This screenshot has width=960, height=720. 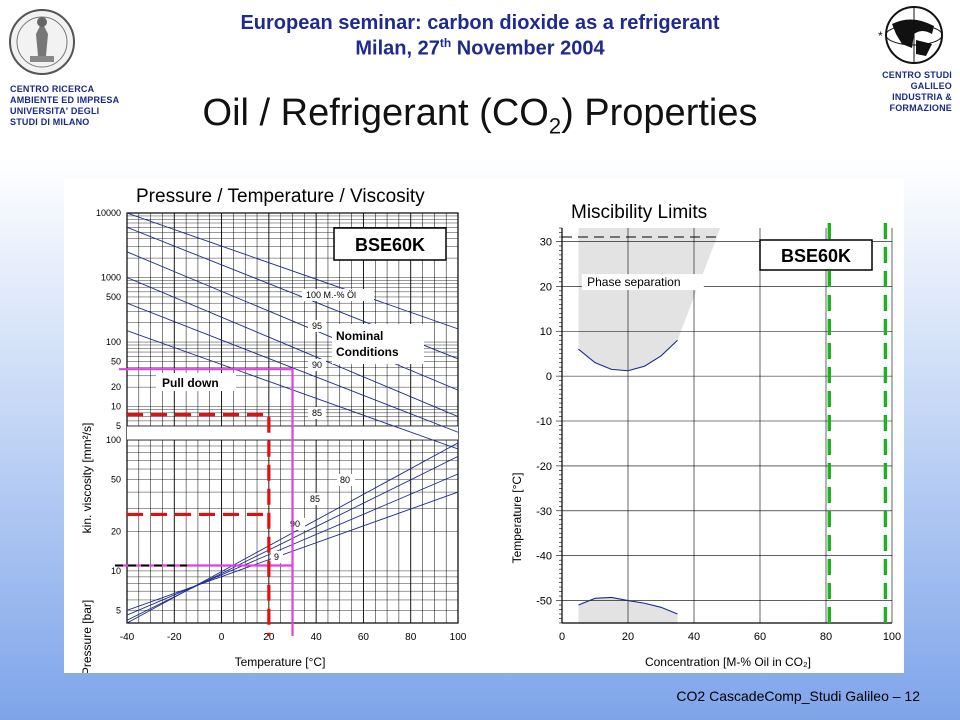 What do you see at coordinates (911, 37) in the screenshot?
I see `galileo-globe-logo: *` at bounding box center [911, 37].